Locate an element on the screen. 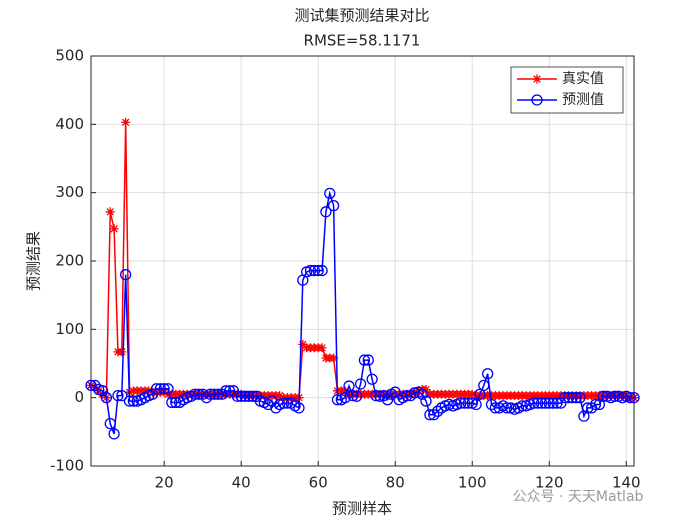 This screenshot has width=700, height=525. y-axis-label: 预测结果 is located at coordinates (34, 261).